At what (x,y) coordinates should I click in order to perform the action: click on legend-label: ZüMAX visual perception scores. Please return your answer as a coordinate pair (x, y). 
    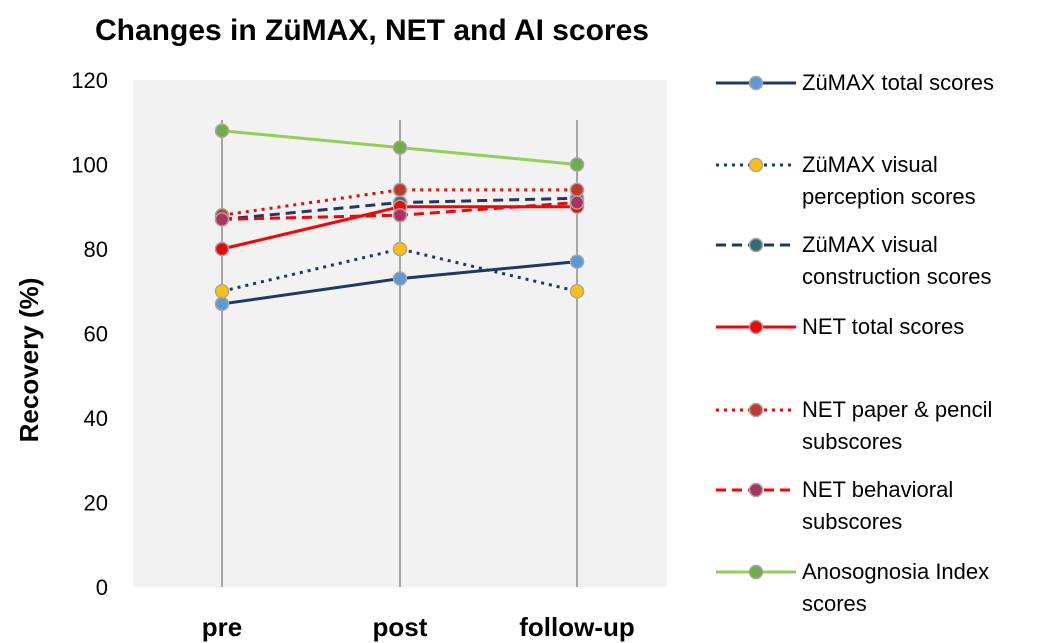
    Looking at the image, I should click on (889, 180).